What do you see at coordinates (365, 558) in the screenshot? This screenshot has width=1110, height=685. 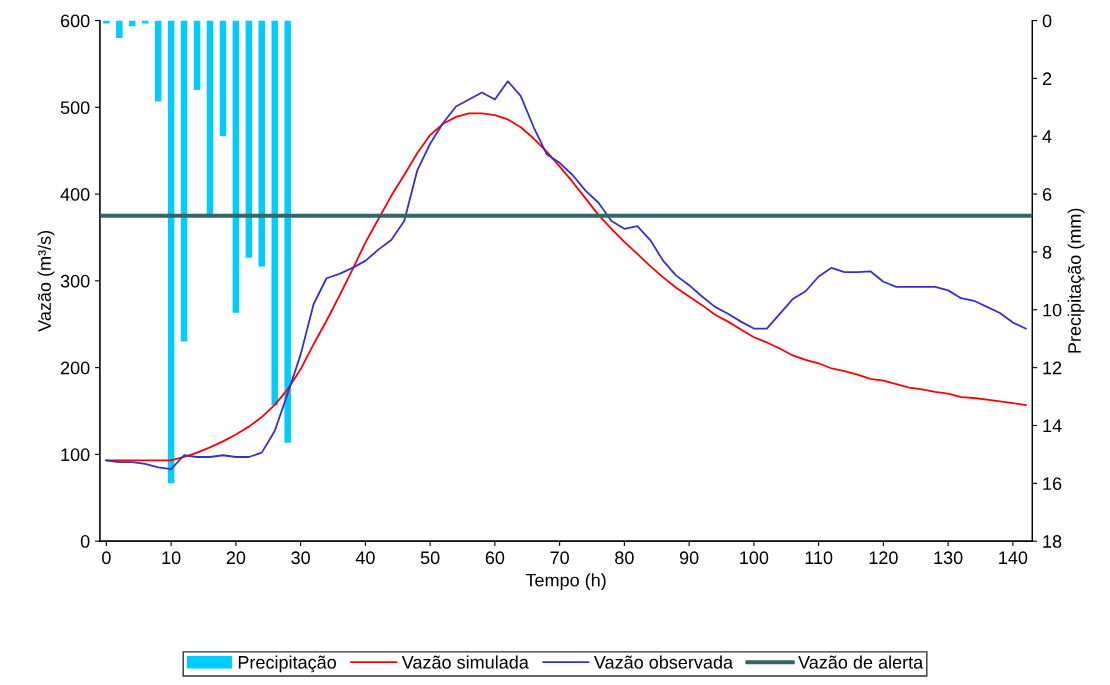 I see `x-tick-label: 40` at bounding box center [365, 558].